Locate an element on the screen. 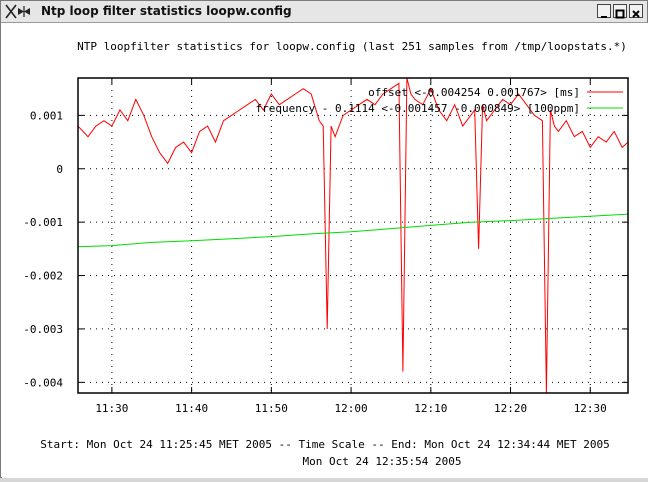 Image resolution: width=648 pixels, height=482 pixels. x-tick-label: 12:10 is located at coordinates (430, 408).